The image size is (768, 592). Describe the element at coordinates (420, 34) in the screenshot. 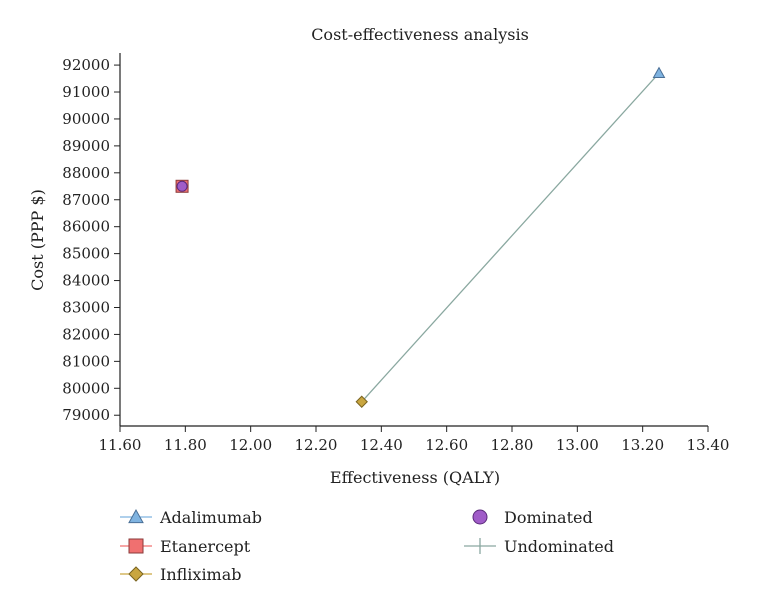

I see `chart-title: Cost-effectiveness analysis` at that location.